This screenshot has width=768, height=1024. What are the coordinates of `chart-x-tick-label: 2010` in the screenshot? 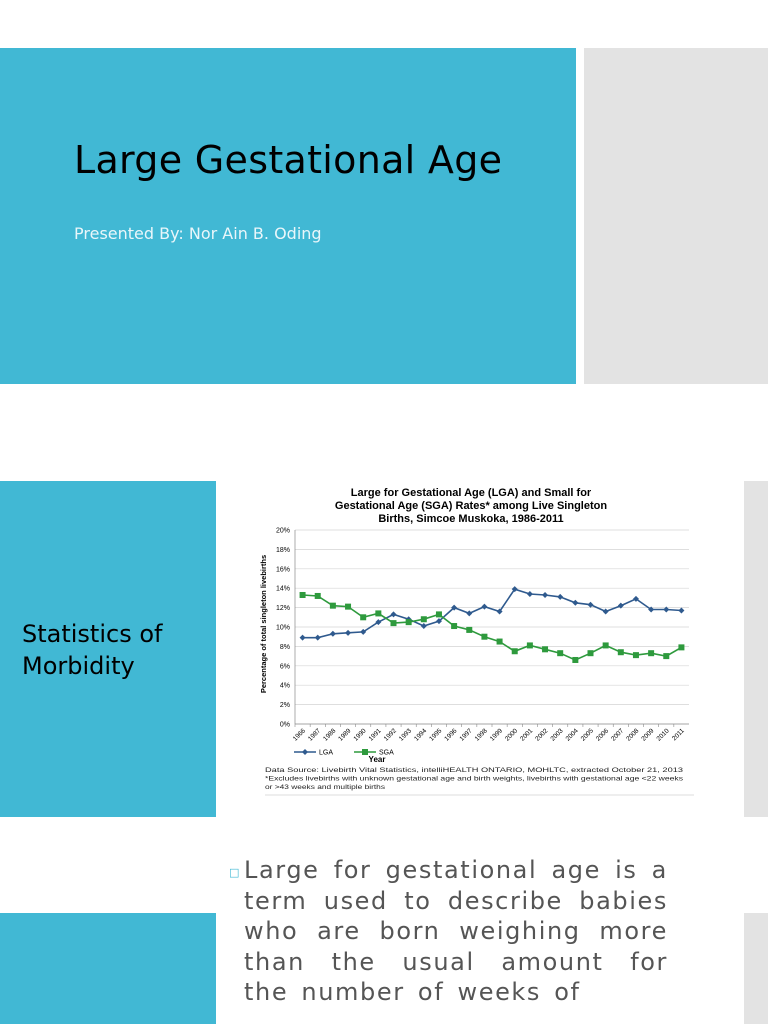 It's located at (663, 734).